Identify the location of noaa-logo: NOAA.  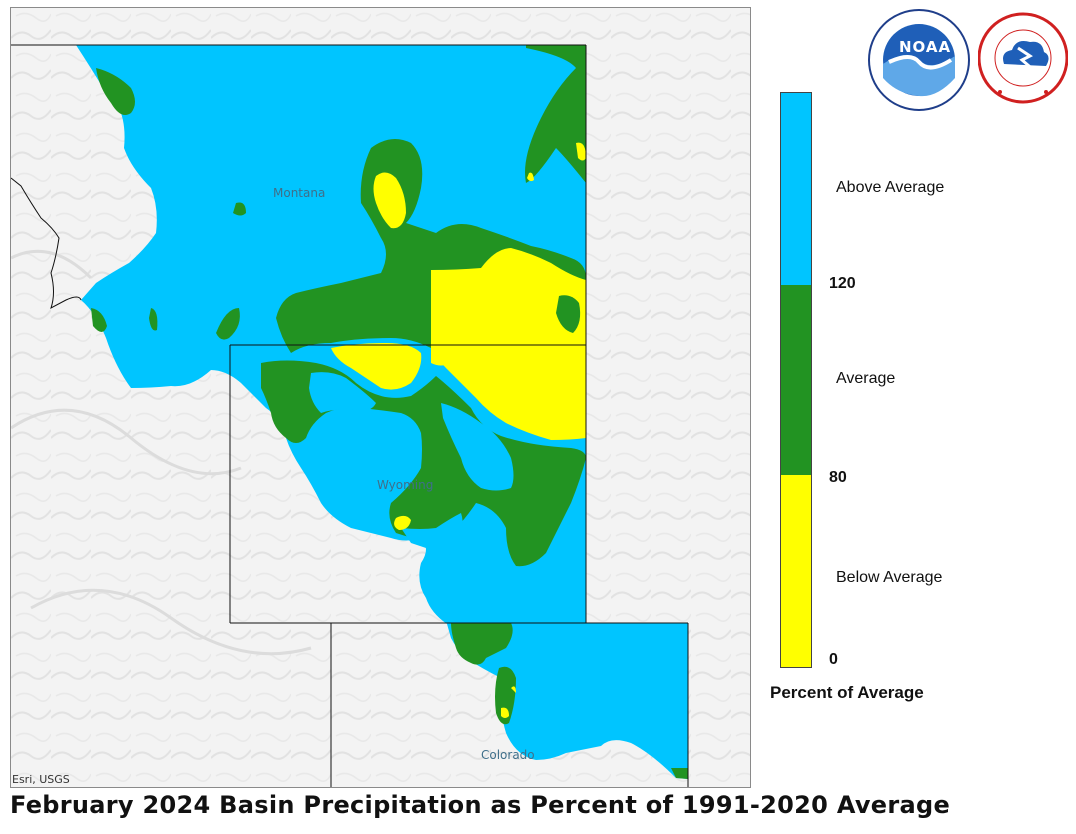
(919, 60).